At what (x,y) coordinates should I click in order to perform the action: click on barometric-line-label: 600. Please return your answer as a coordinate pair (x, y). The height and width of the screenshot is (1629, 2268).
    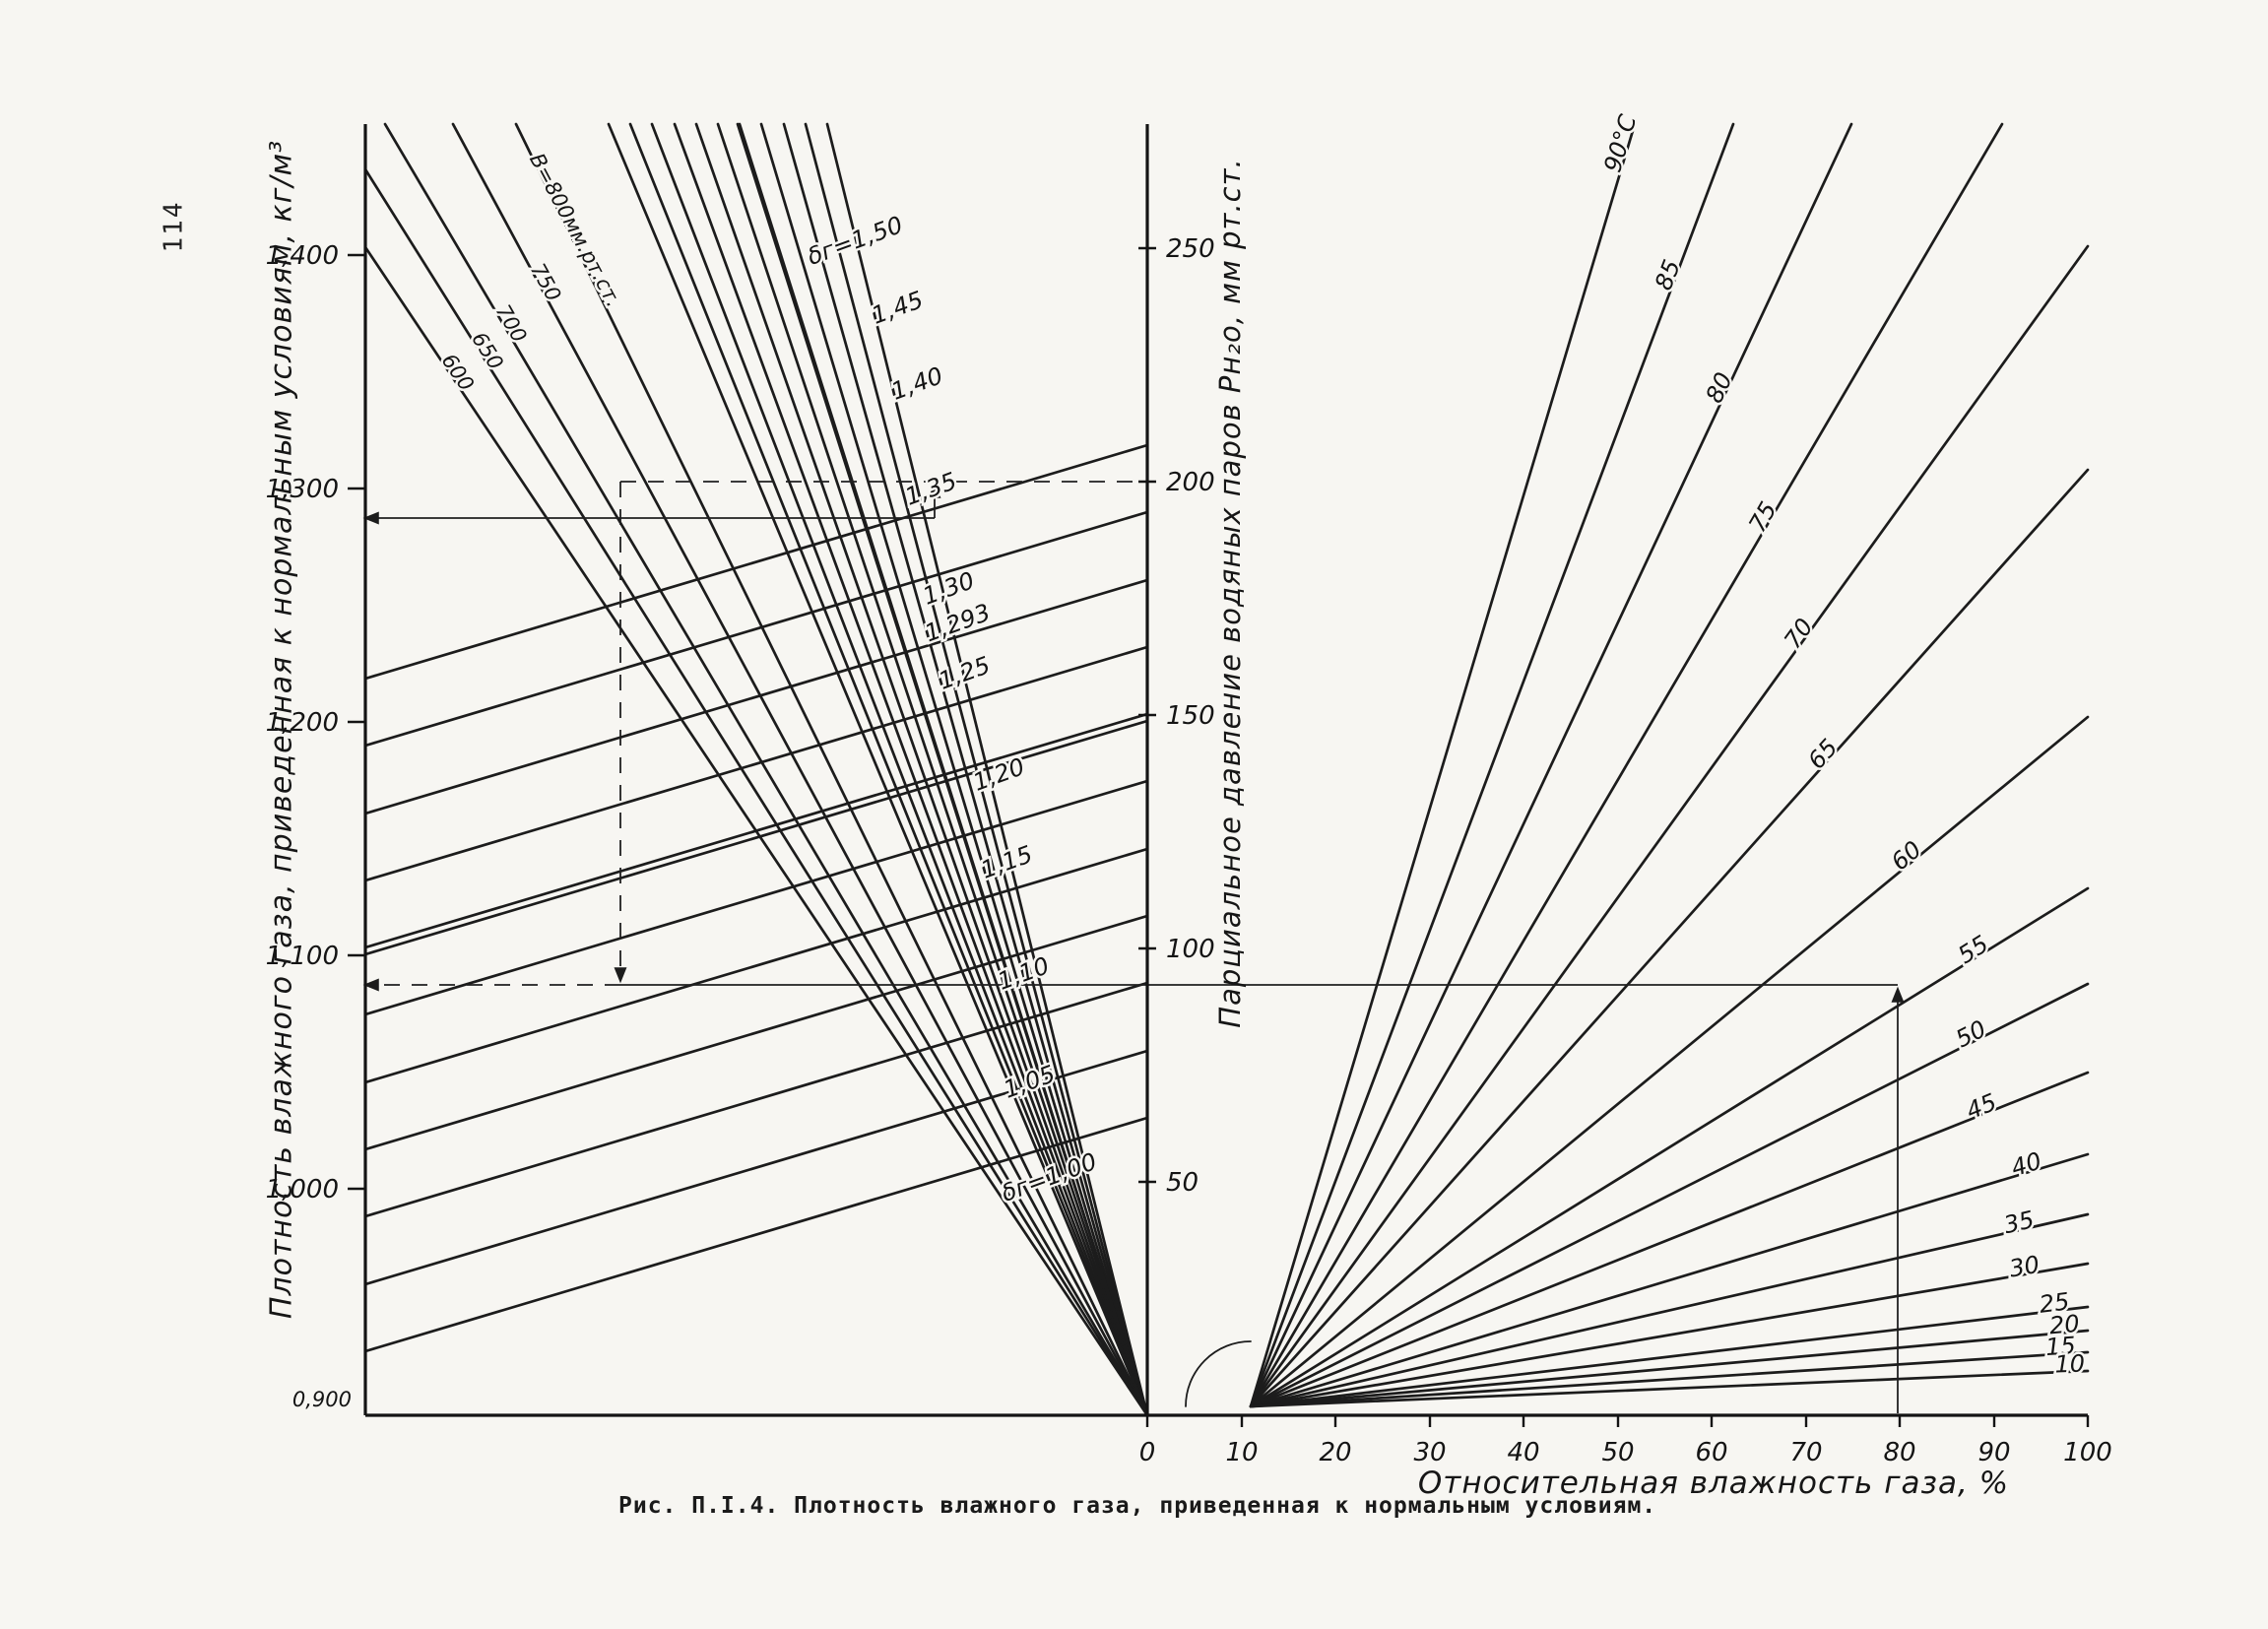
    Looking at the image, I should click on (458, 373).